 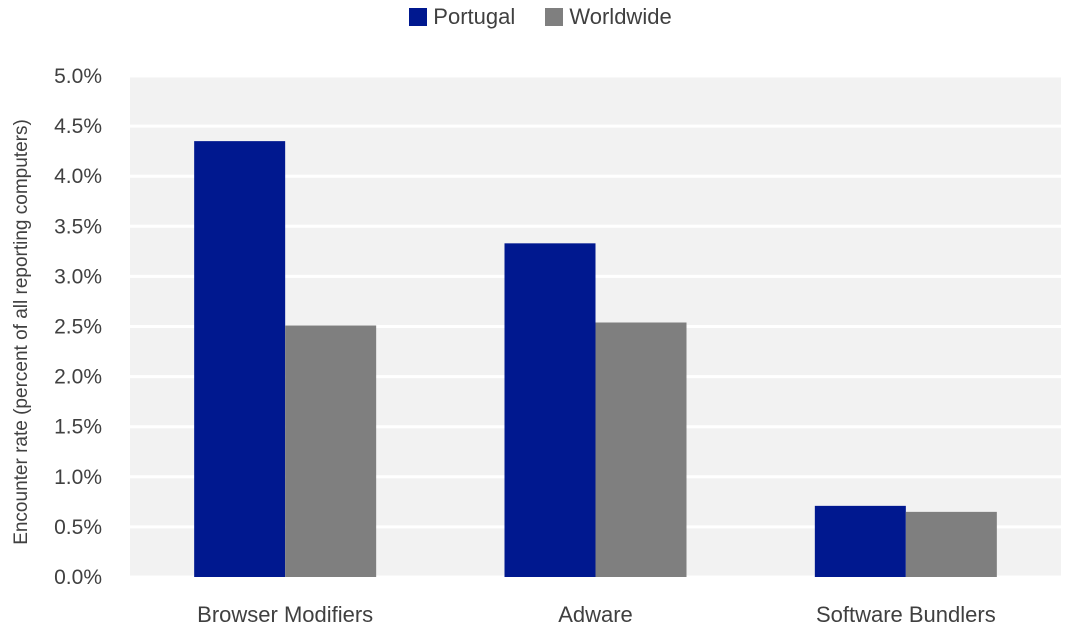 What do you see at coordinates (540, 18) in the screenshot?
I see `chart-legend: Portugal Worldwide` at bounding box center [540, 18].